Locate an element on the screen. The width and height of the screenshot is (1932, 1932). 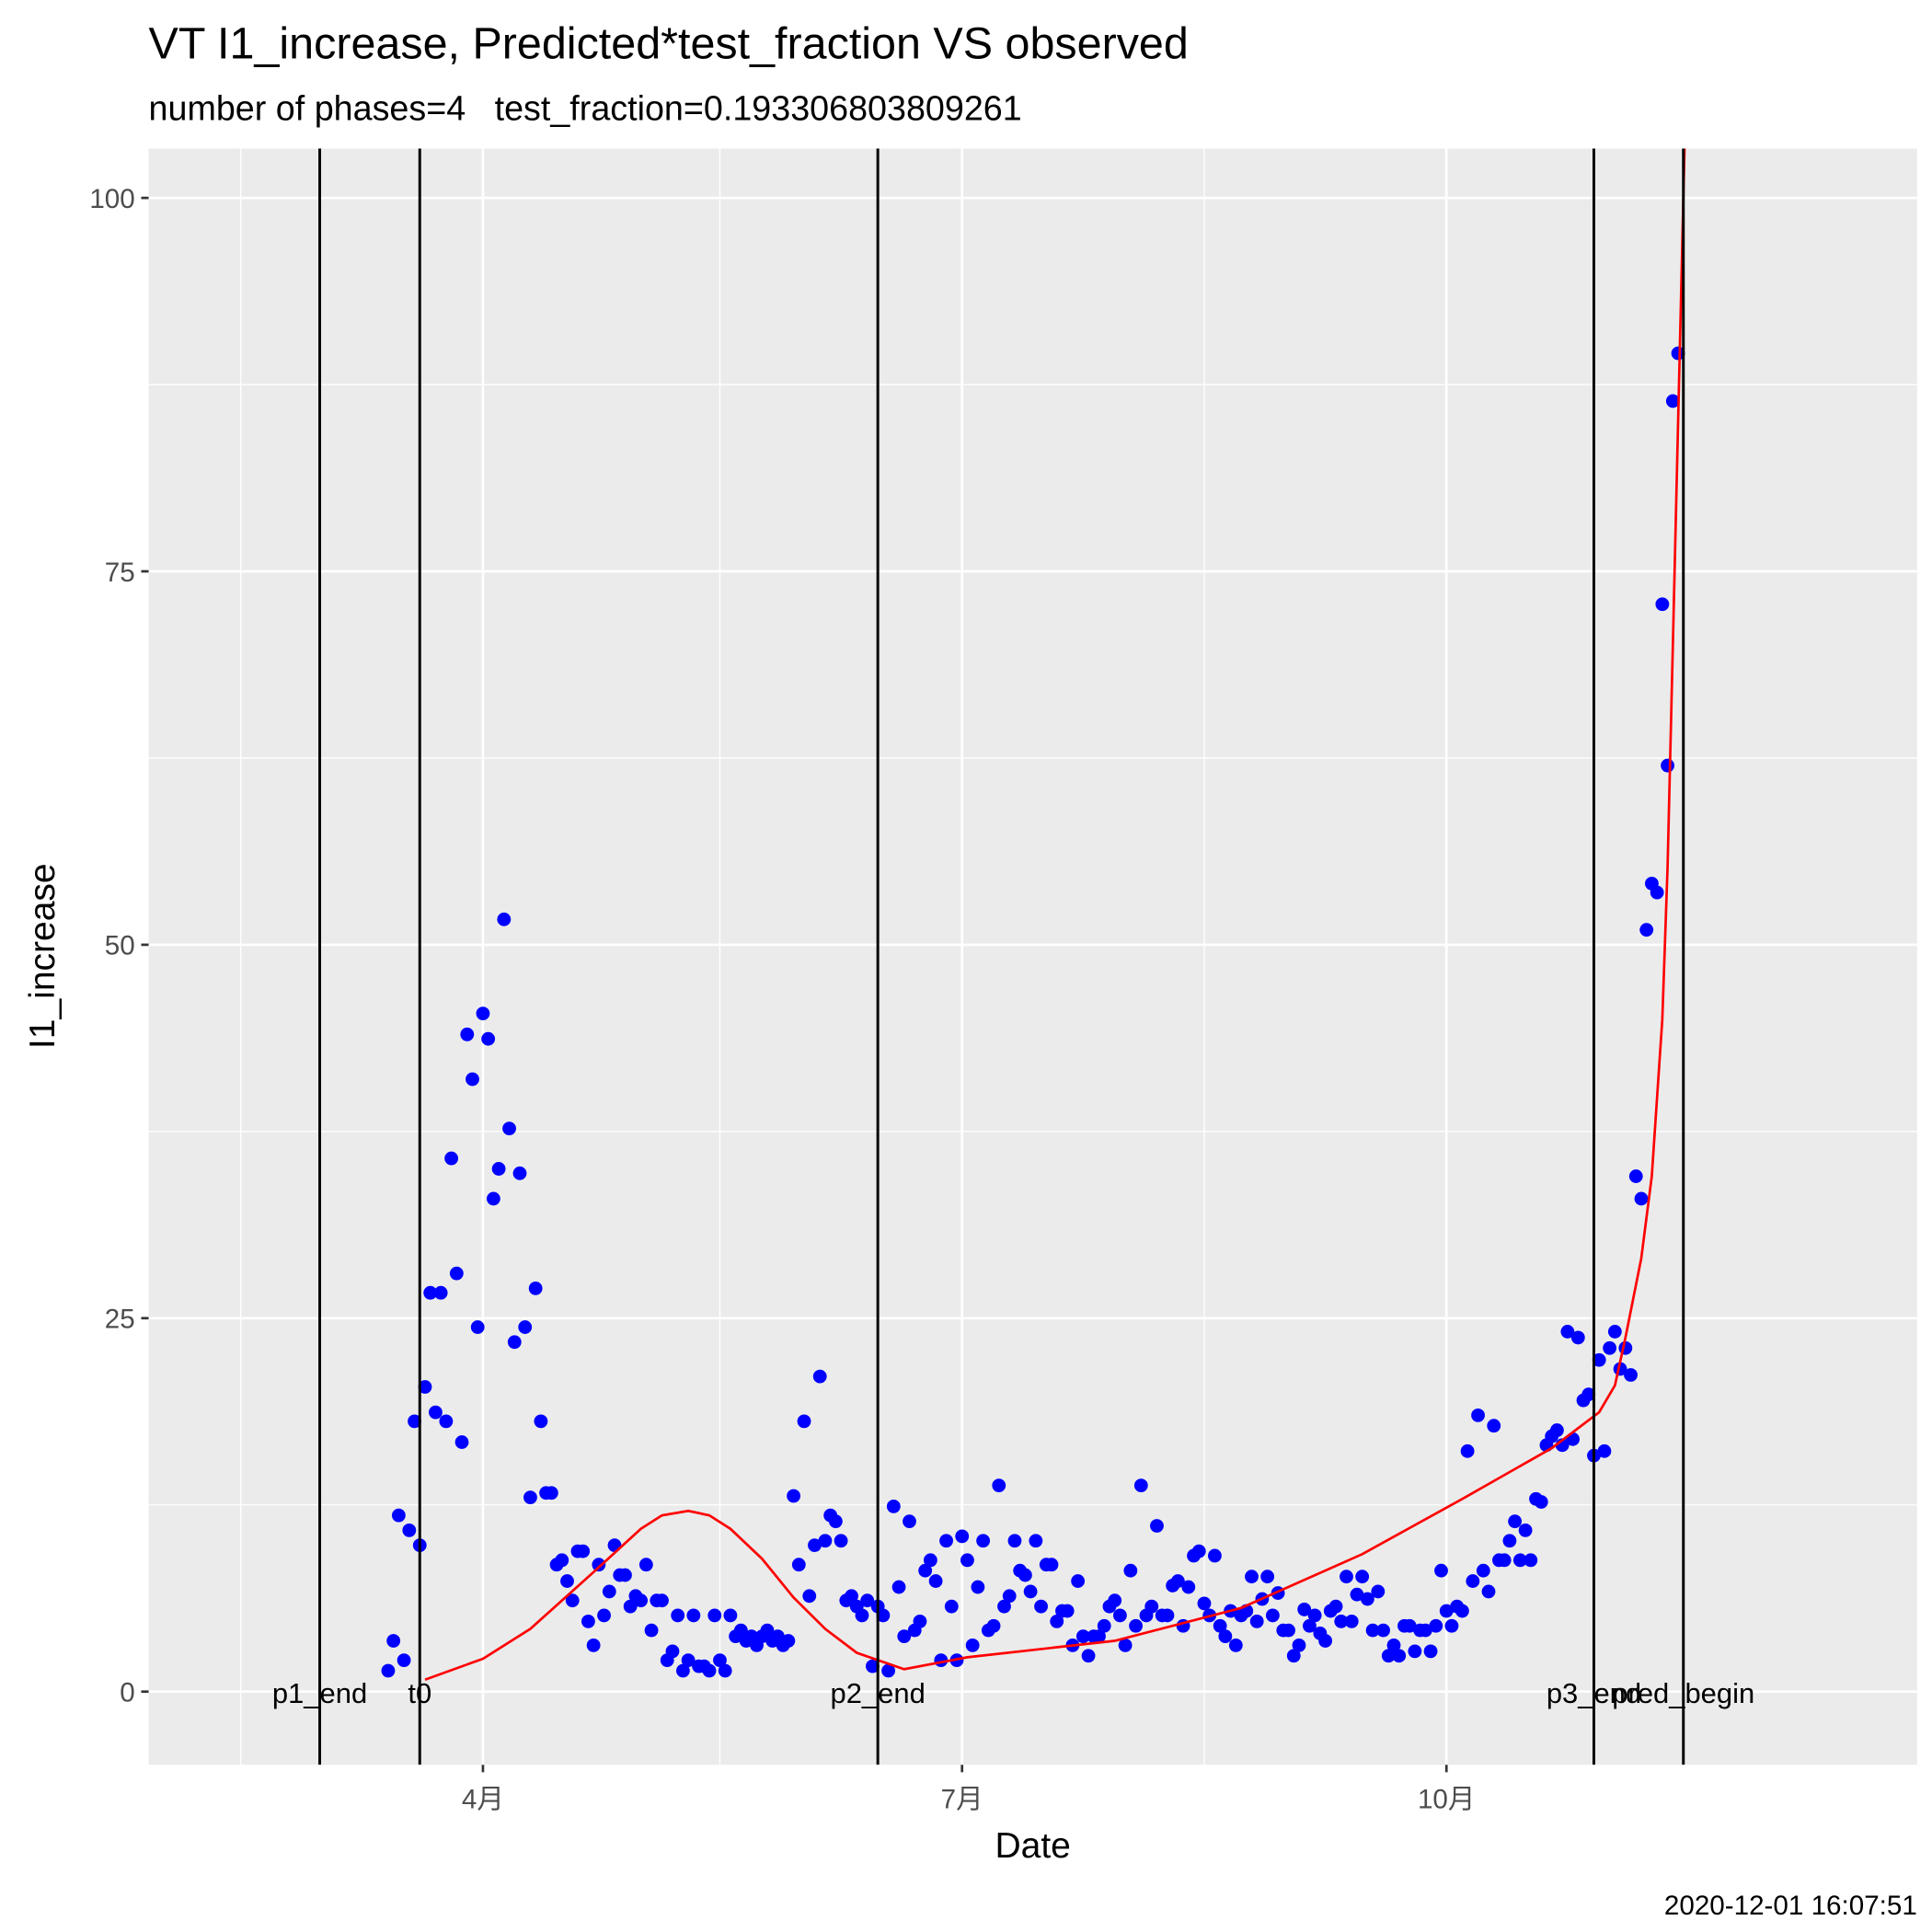
y-tick-label: 25 is located at coordinates (120, 1320).